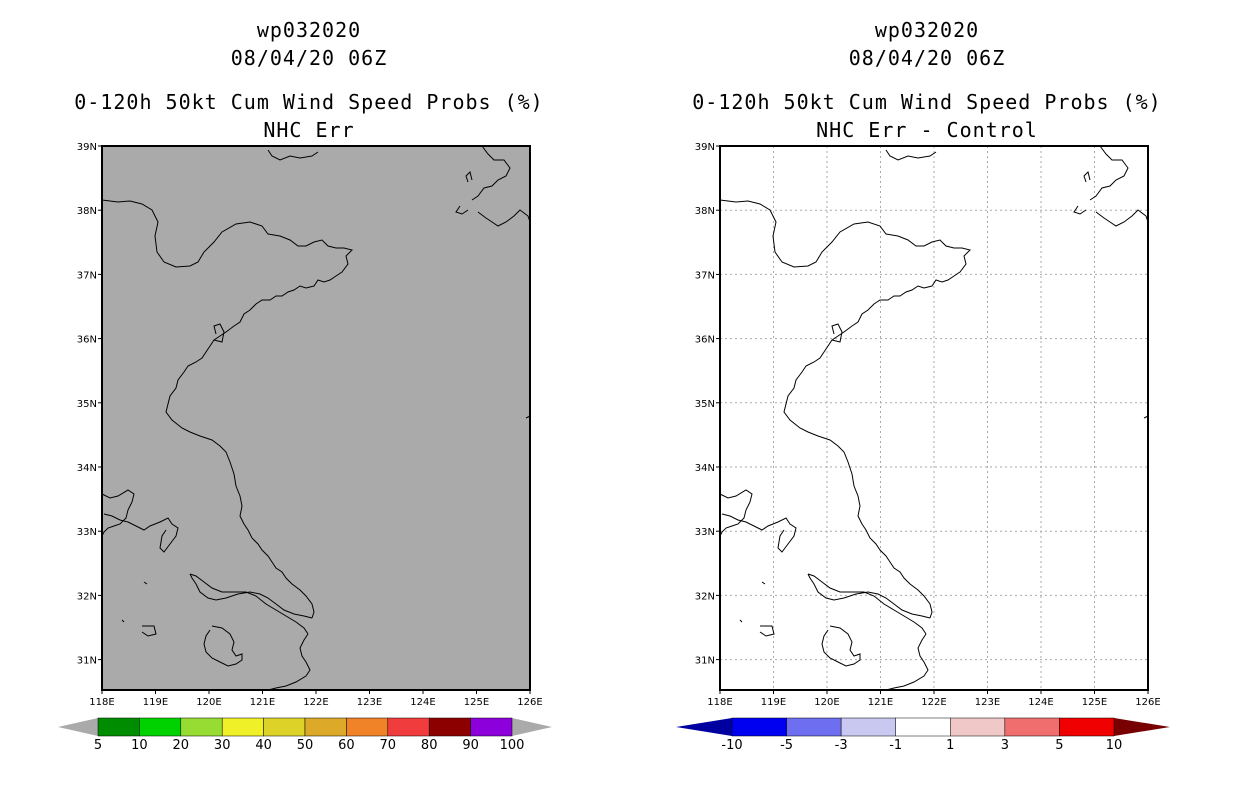 Image resolution: width=1236 pixels, height=800 pixels. What do you see at coordinates (1005, 745) in the screenshot?
I see `colorbar-label: 3` at bounding box center [1005, 745].